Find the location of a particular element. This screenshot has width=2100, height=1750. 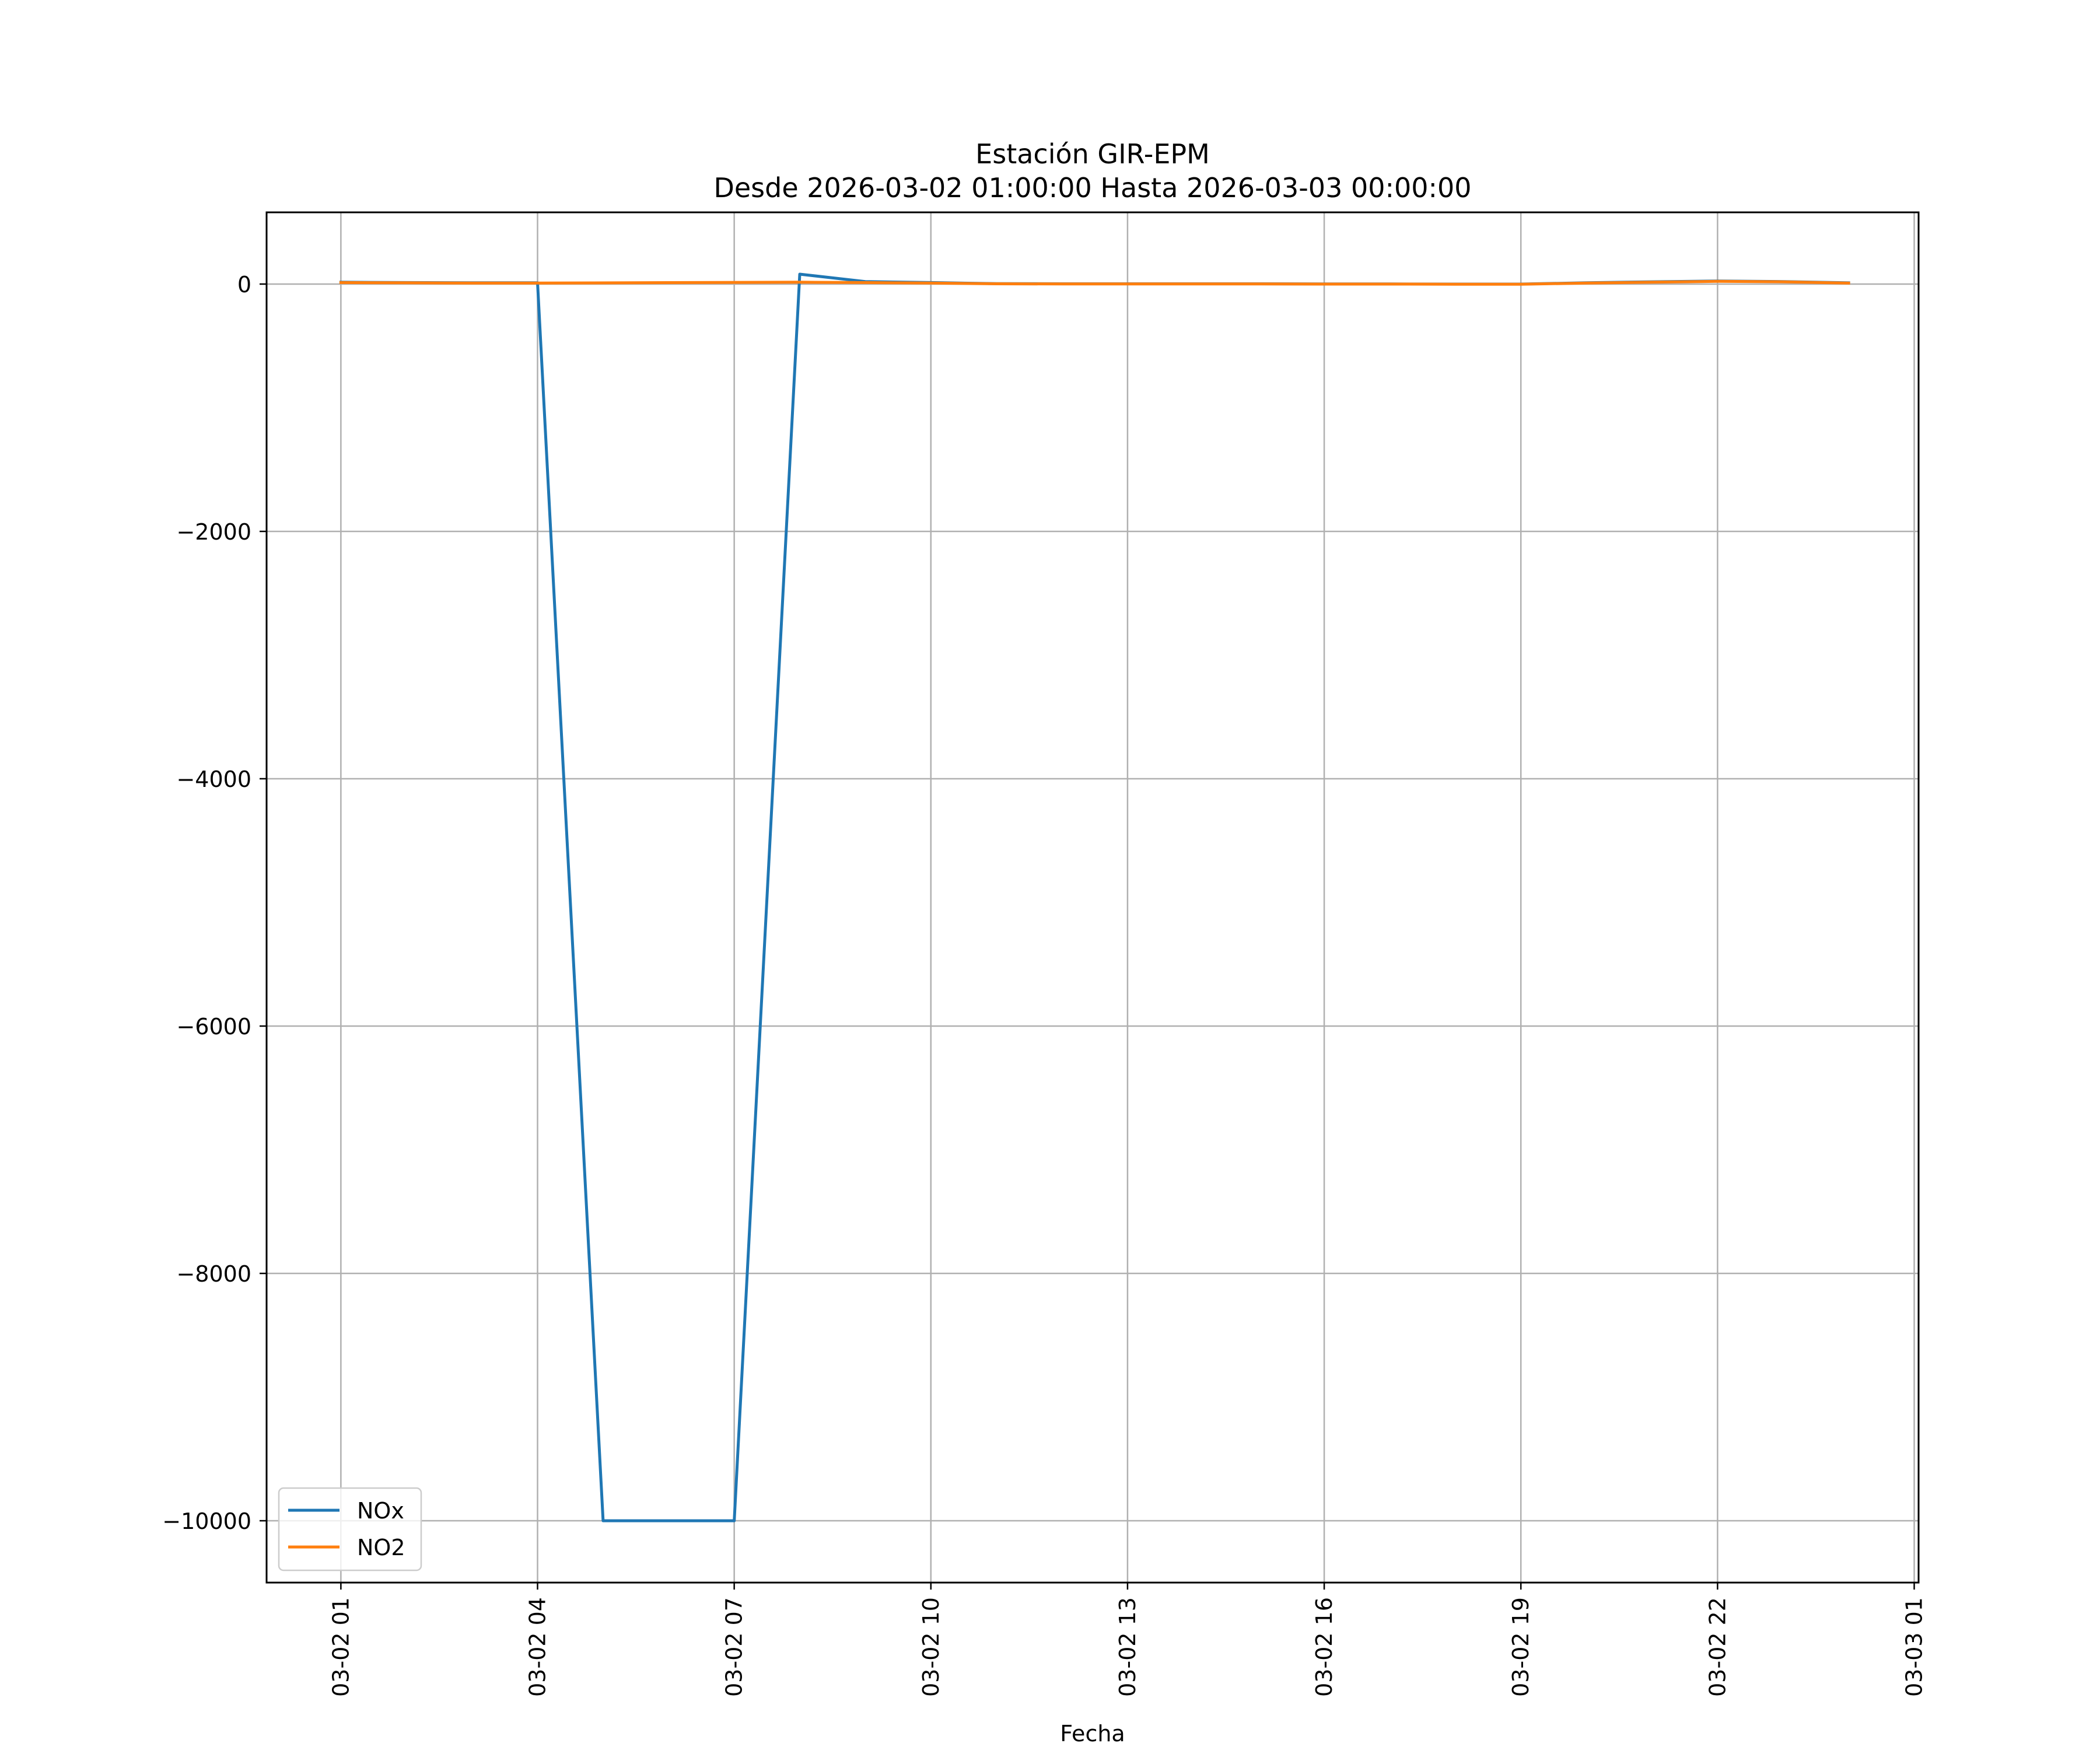

y-tick-label: −2000 is located at coordinates (213, 532).